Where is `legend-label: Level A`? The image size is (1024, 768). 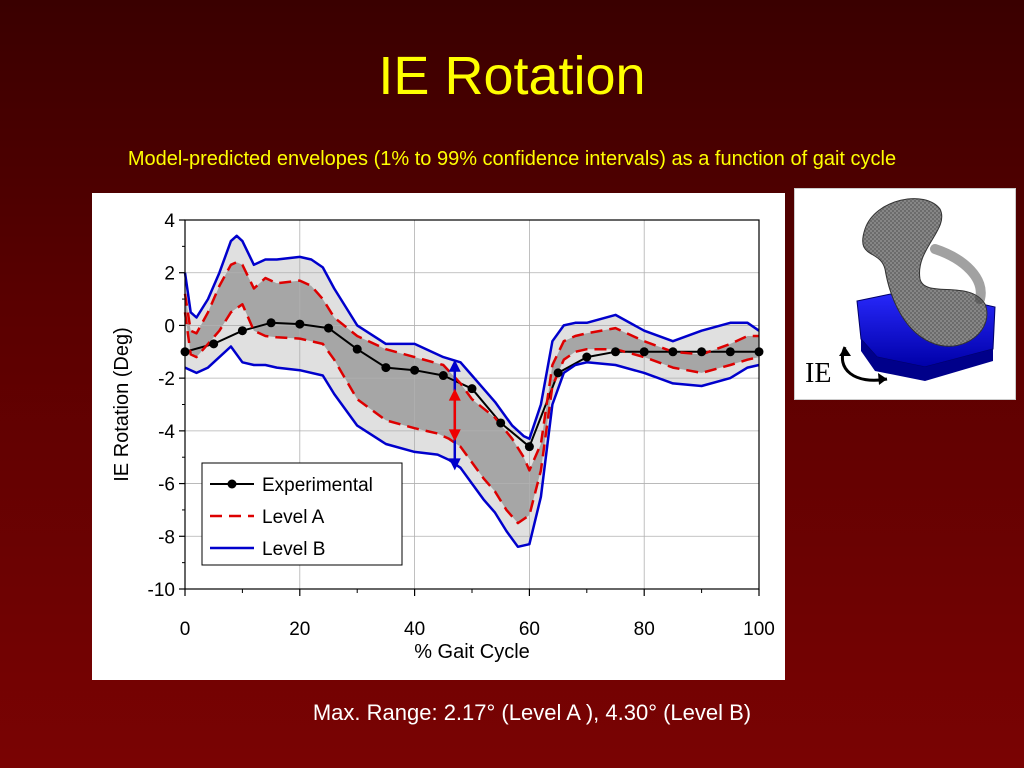 legend-label: Level A is located at coordinates (293, 517).